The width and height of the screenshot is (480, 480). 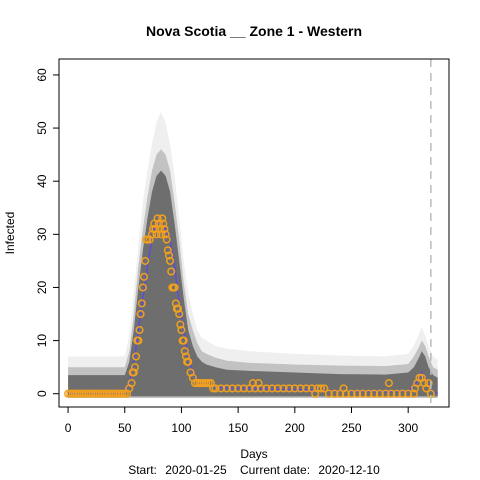 What do you see at coordinates (42, 393) in the screenshot?
I see `y-tick-label: 0` at bounding box center [42, 393].